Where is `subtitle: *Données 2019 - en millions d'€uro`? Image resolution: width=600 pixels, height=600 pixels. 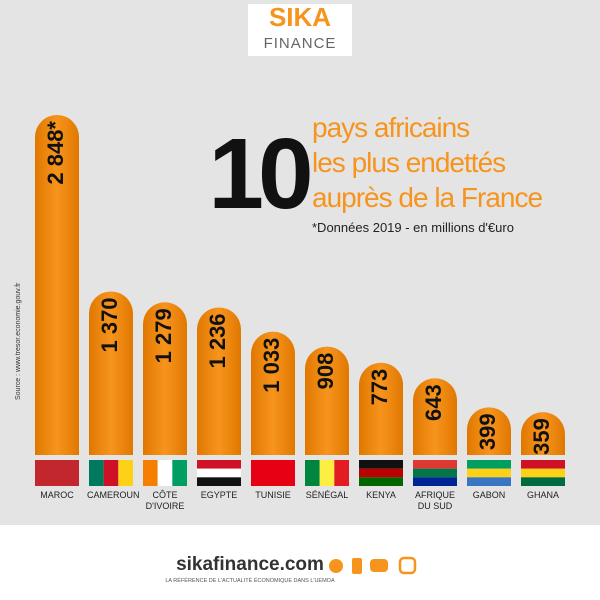
subtitle: *Données 2019 - en millions d'€uro is located at coordinates (413, 227).